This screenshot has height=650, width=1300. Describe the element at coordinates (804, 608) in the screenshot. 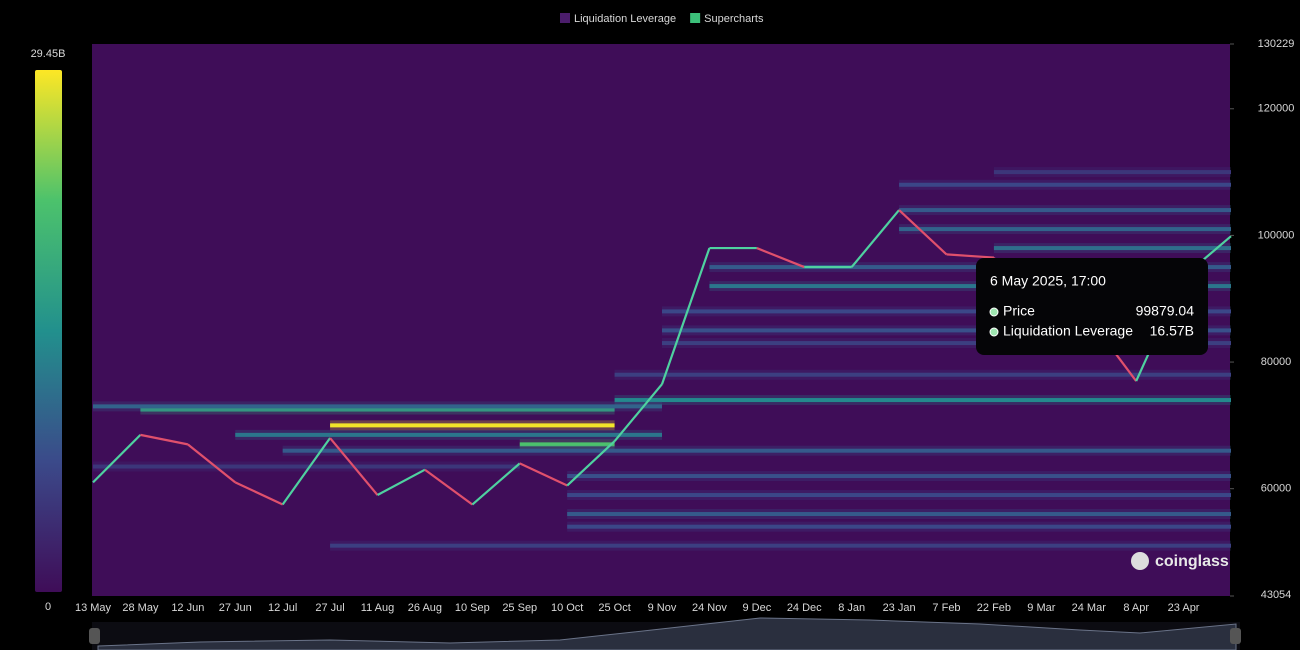

I see `x-tick-label: 24 Dec` at that location.